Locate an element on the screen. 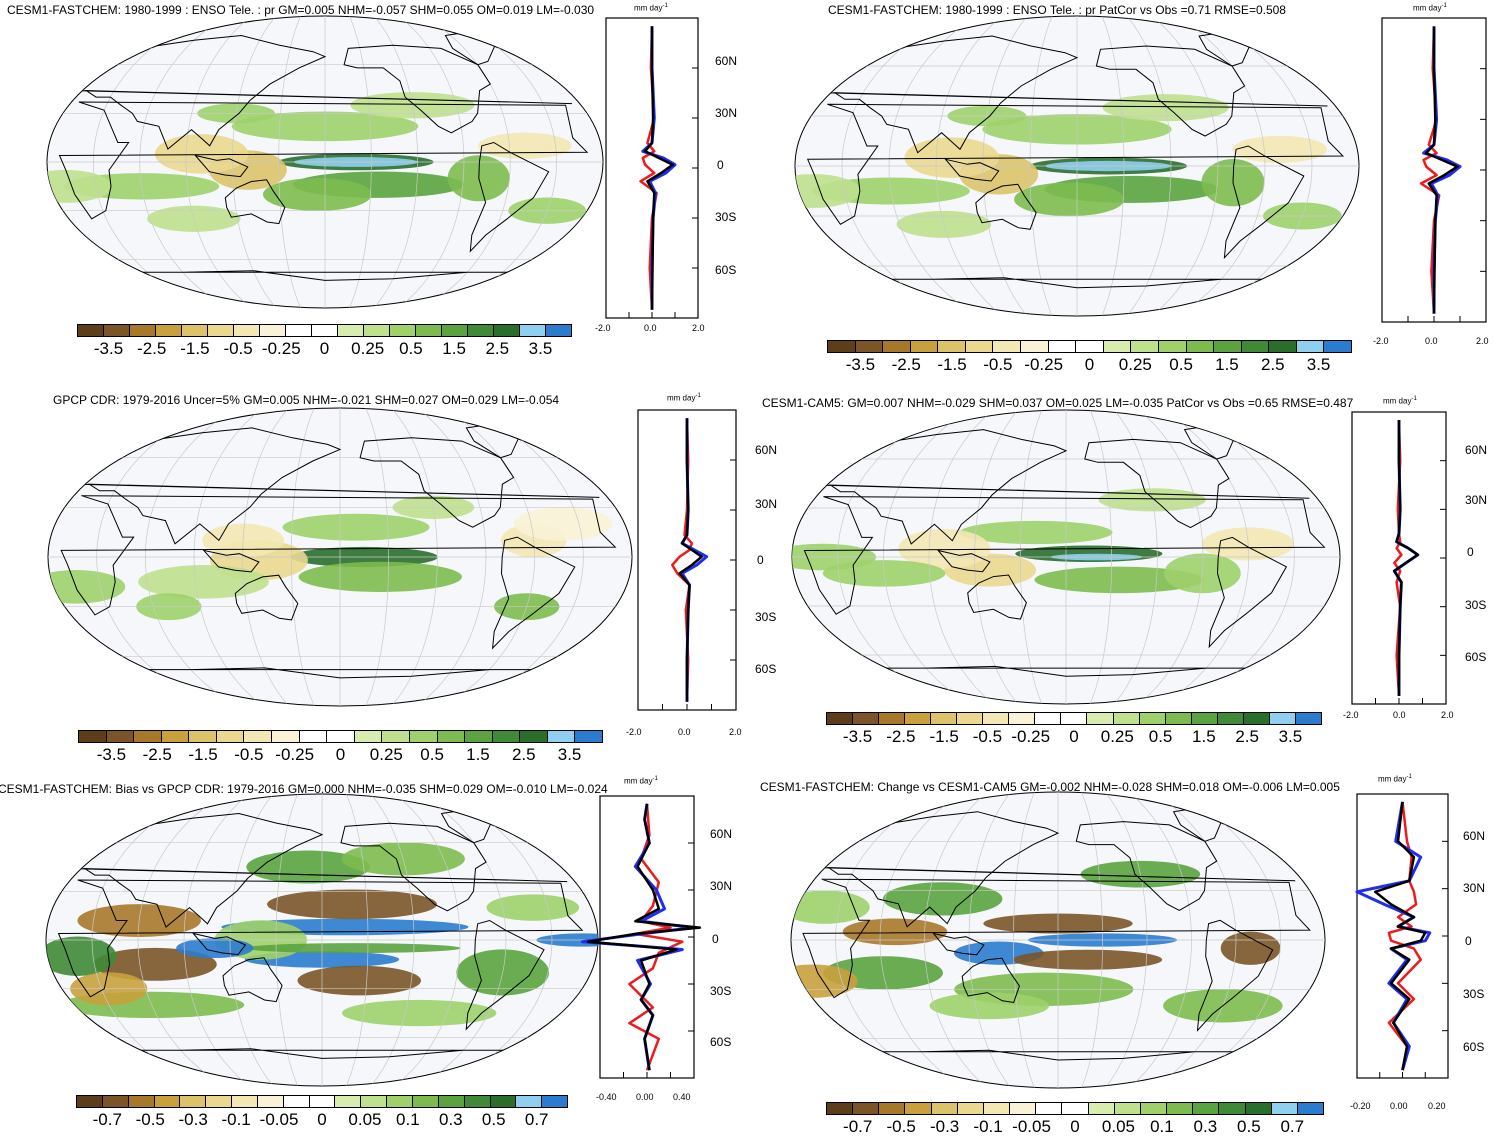  coastline-americaN is located at coordinates (417, 89).